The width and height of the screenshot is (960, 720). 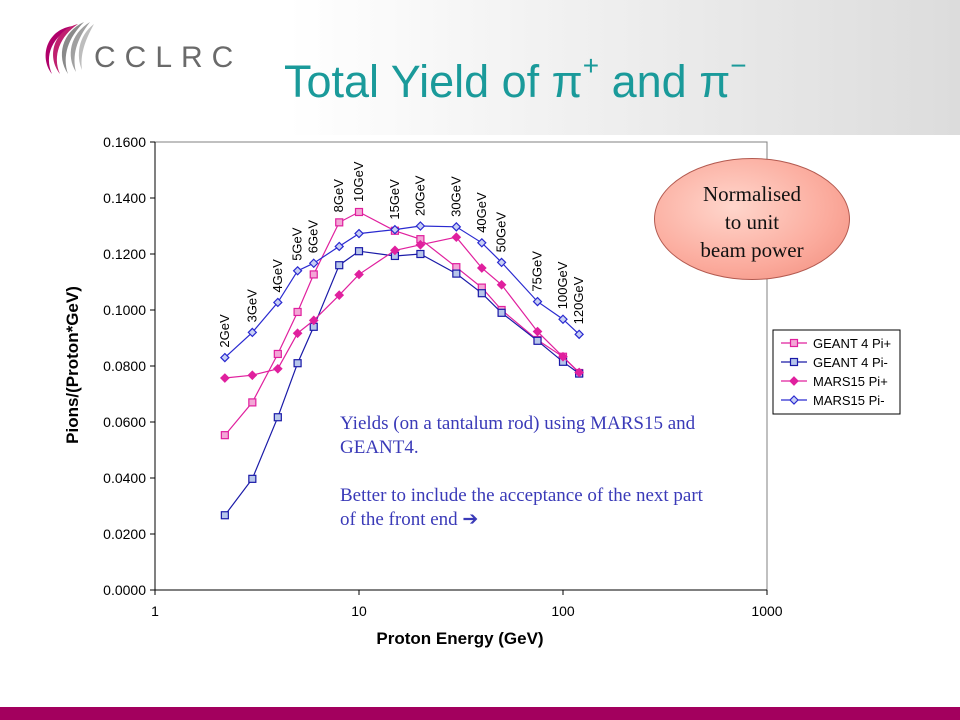 I want to click on page-title: Total Yield of π+ and π−, so click(x=515, y=79).